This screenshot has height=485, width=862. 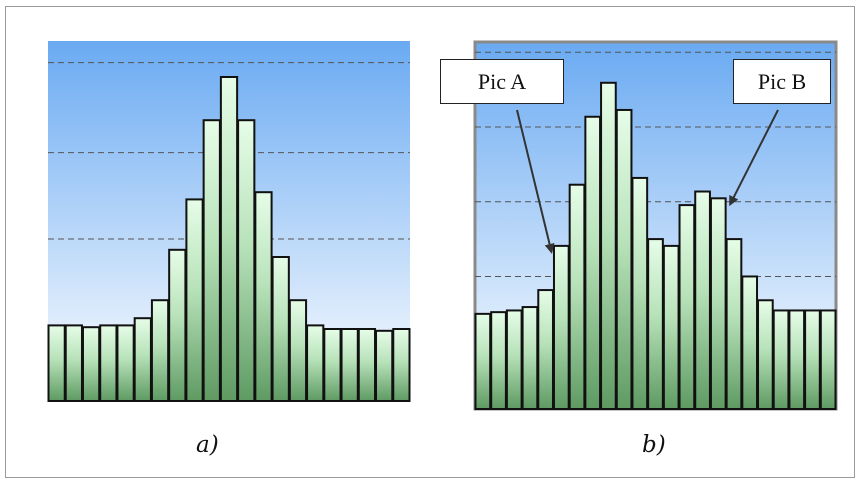 I want to click on caption-a: a), so click(x=207, y=445).